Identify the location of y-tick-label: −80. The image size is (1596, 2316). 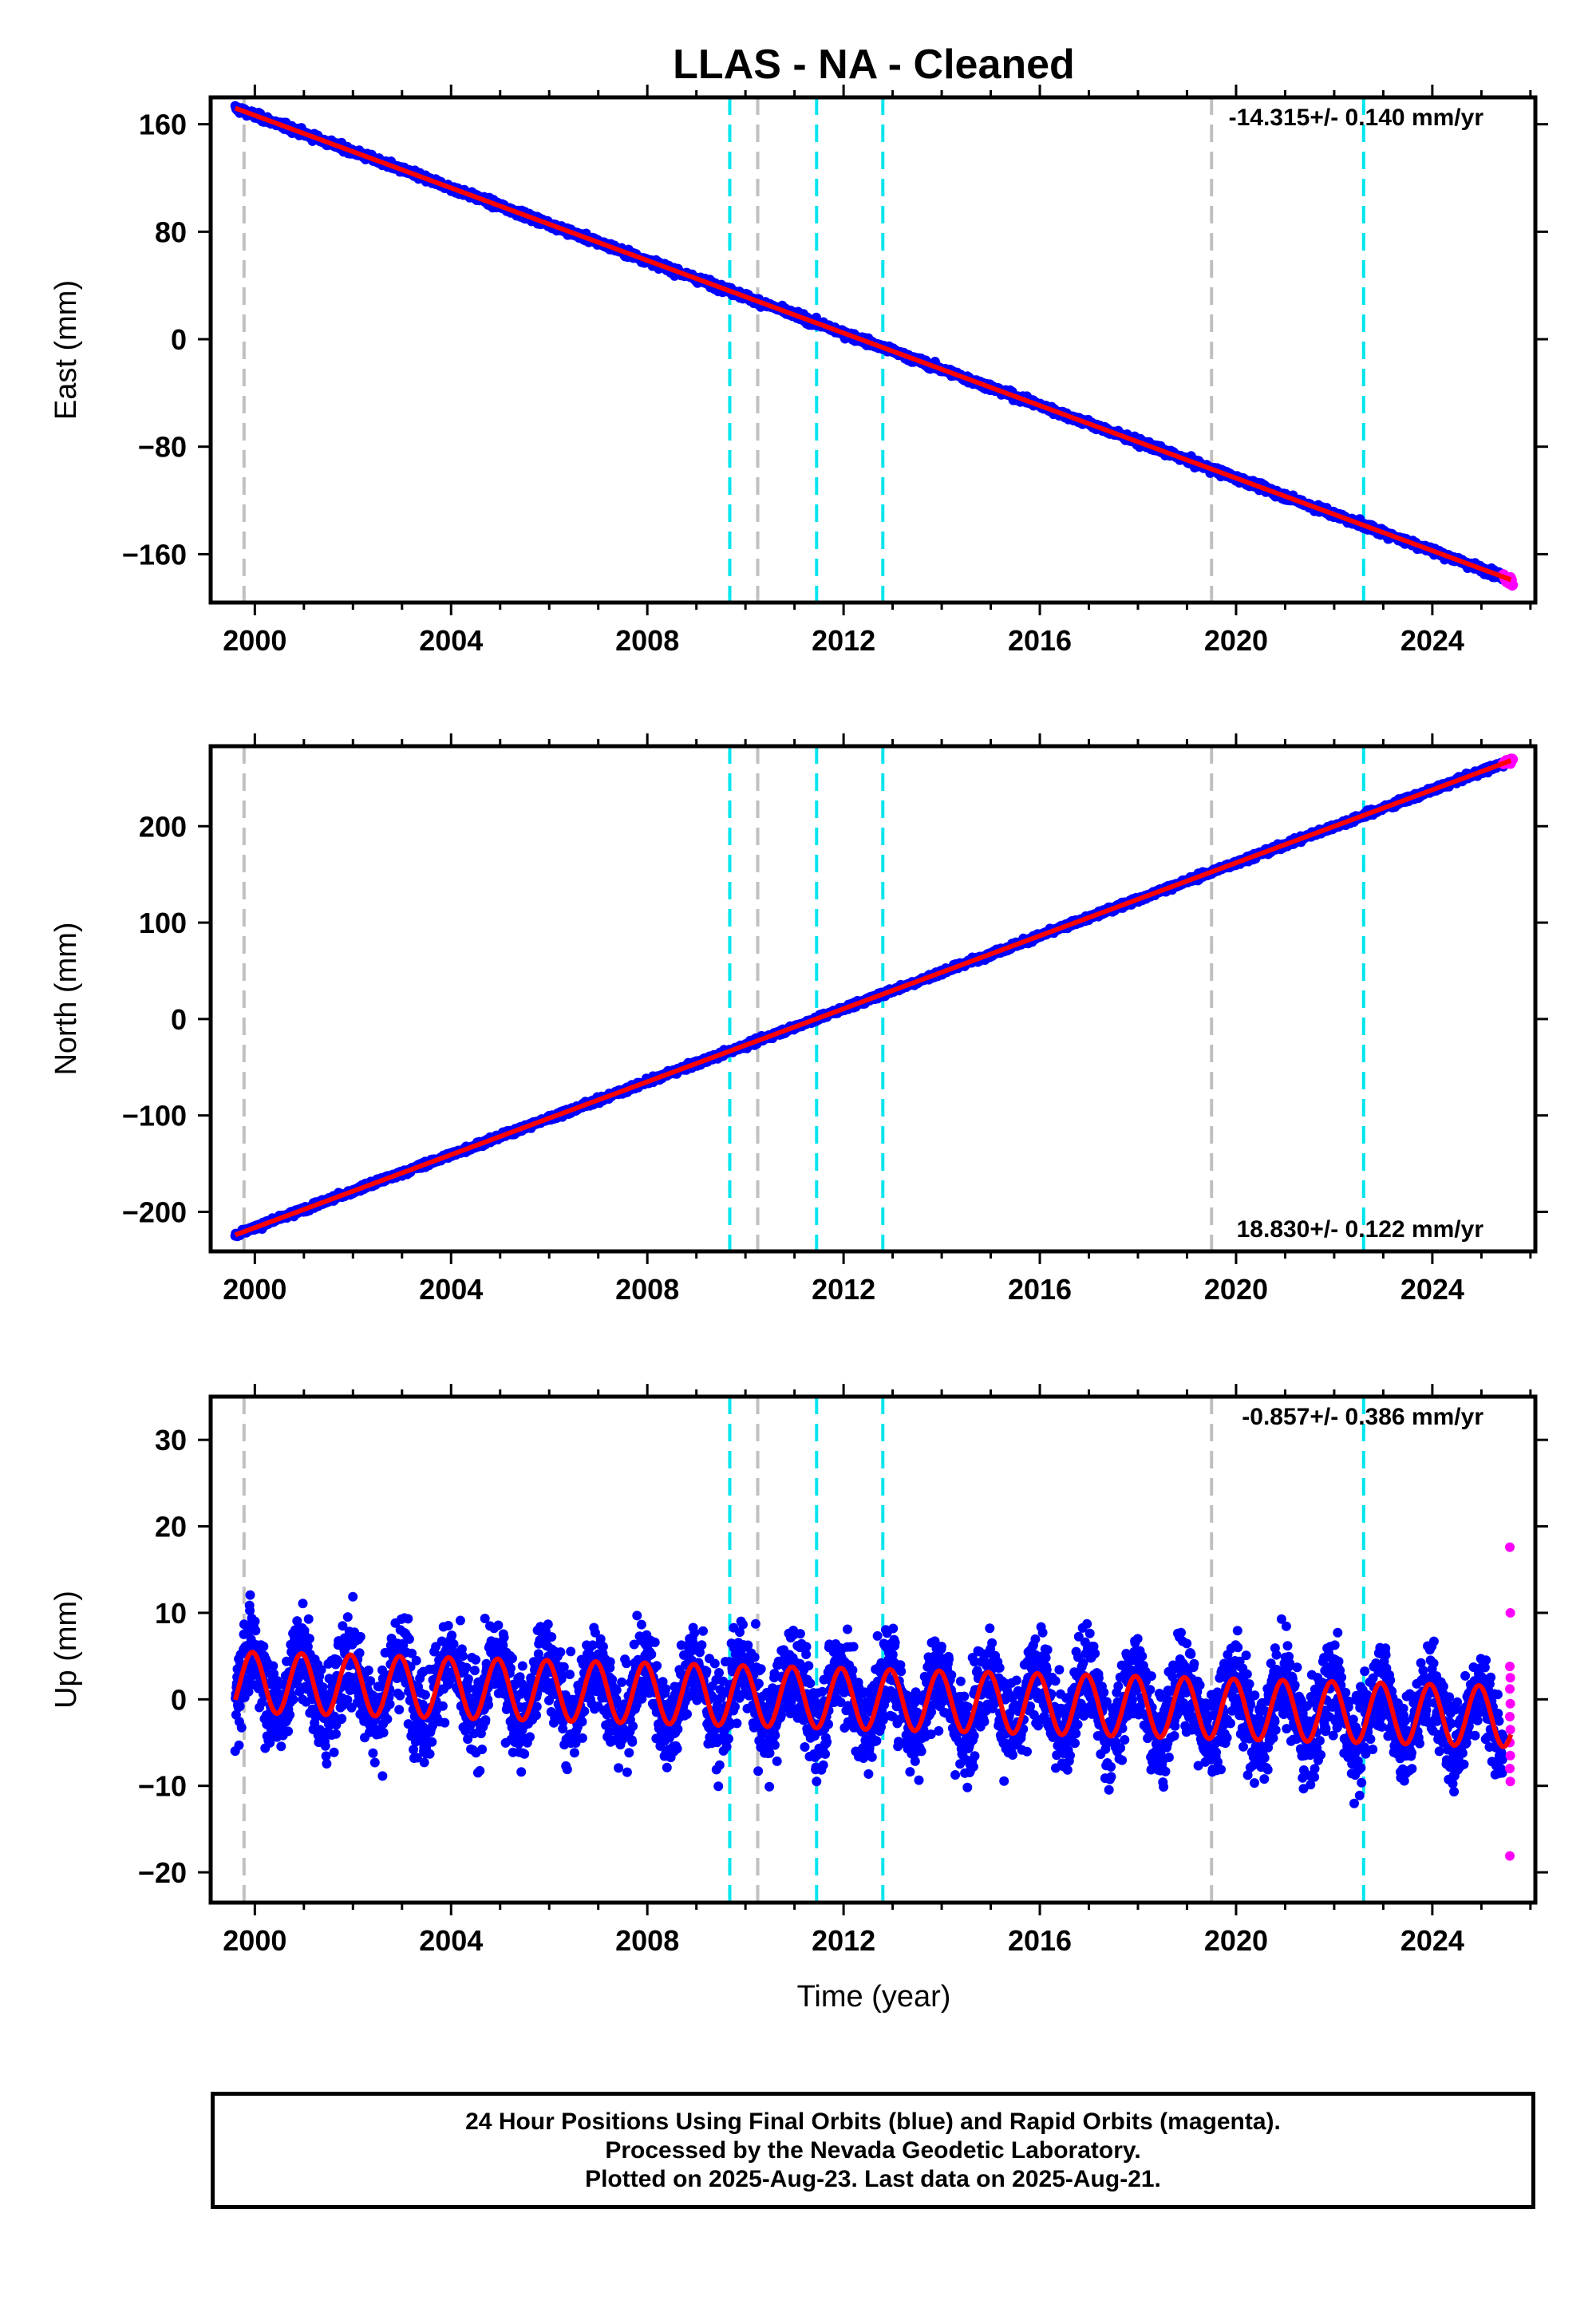
(162, 448).